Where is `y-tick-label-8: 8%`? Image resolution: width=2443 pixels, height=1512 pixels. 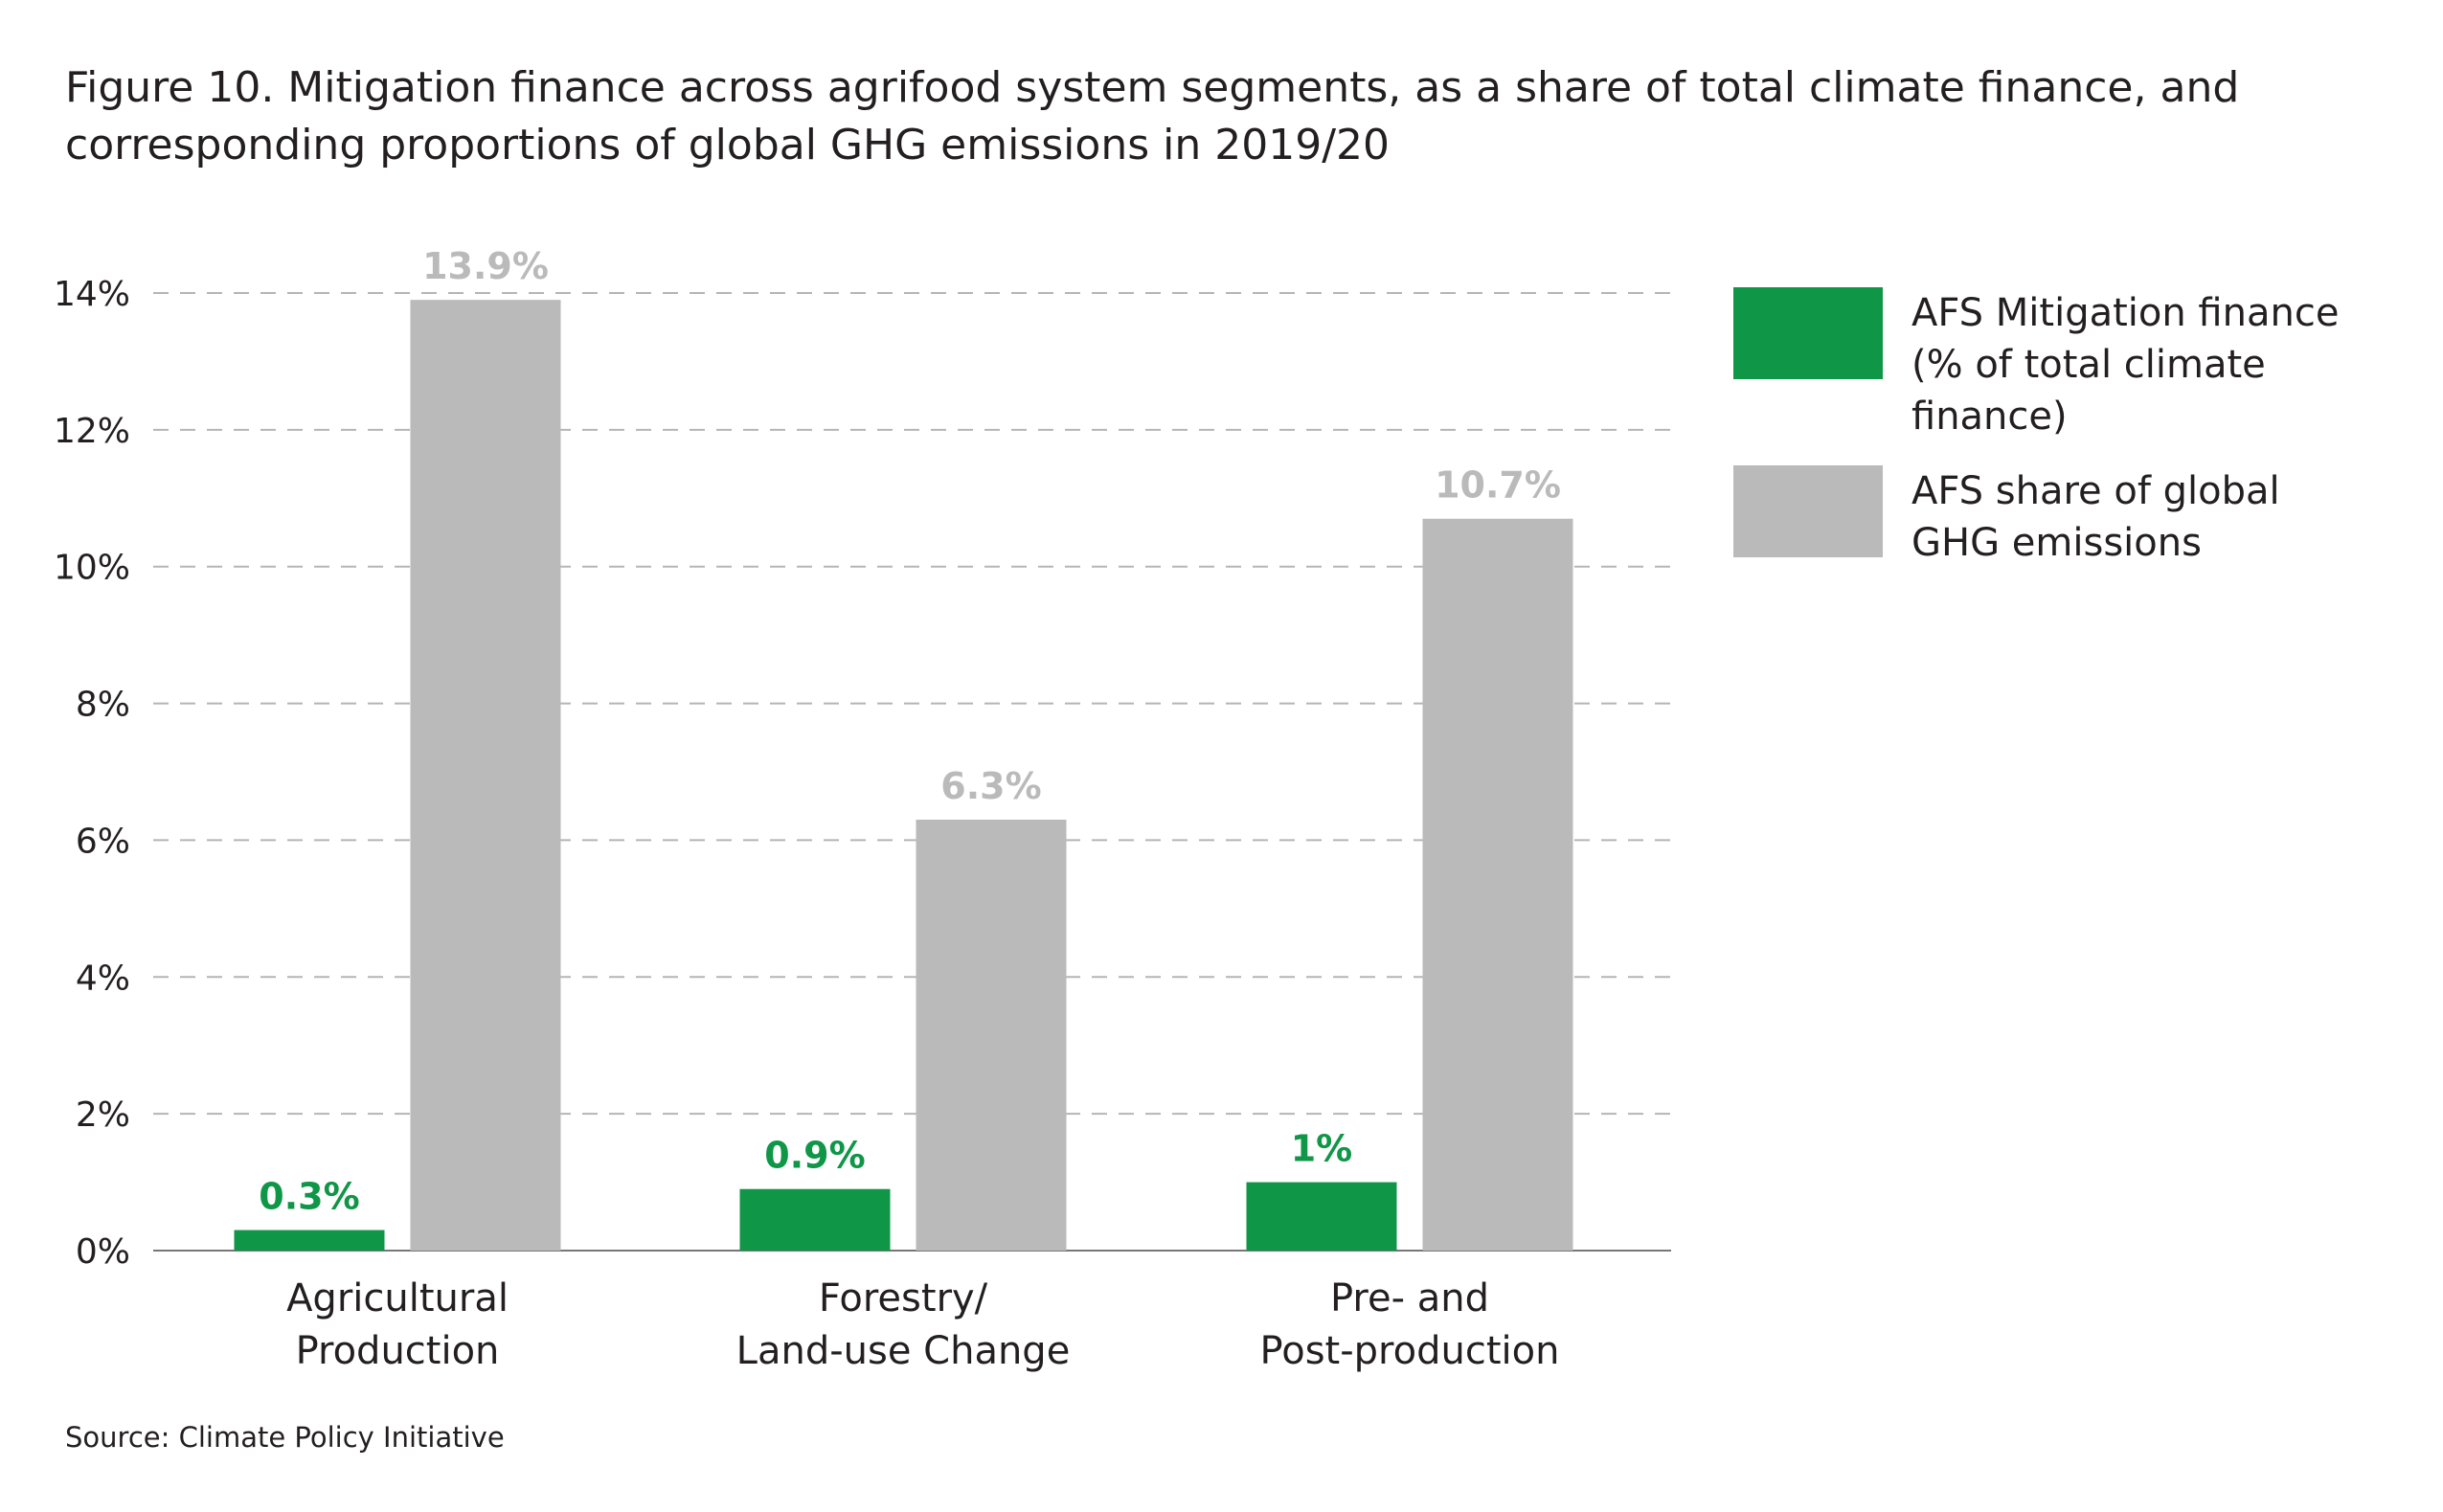
y-tick-label-8: 8% is located at coordinates (103, 705).